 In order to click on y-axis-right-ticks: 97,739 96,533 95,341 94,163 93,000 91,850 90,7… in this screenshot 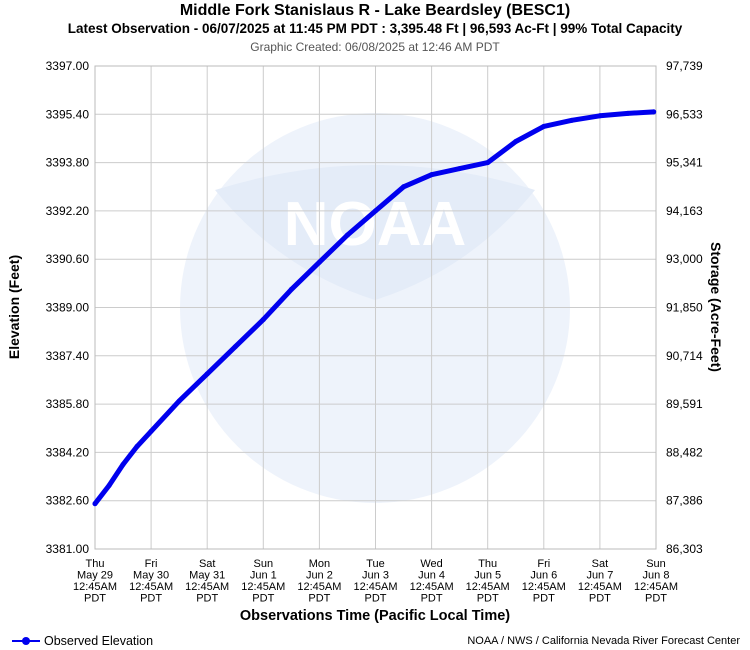, I will do `click(684, 307)`.